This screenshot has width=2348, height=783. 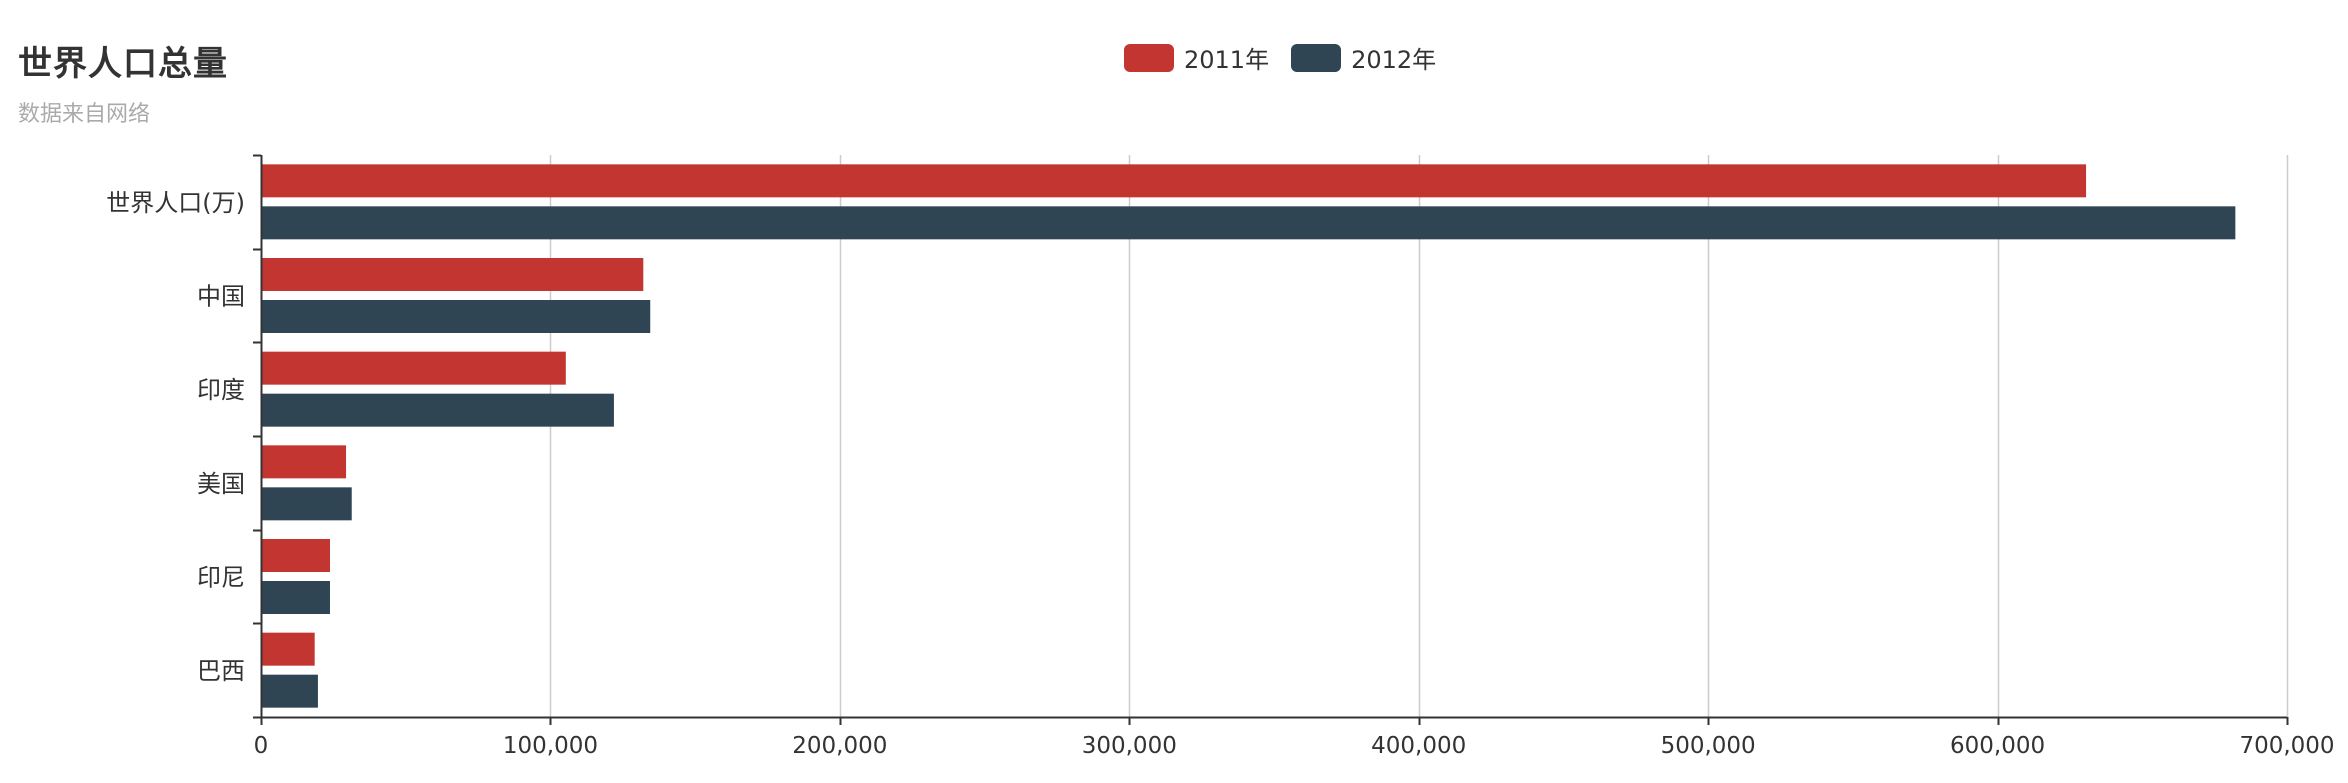 What do you see at coordinates (1418, 746) in the screenshot?
I see `x-tick-label-400000: 400,000` at bounding box center [1418, 746].